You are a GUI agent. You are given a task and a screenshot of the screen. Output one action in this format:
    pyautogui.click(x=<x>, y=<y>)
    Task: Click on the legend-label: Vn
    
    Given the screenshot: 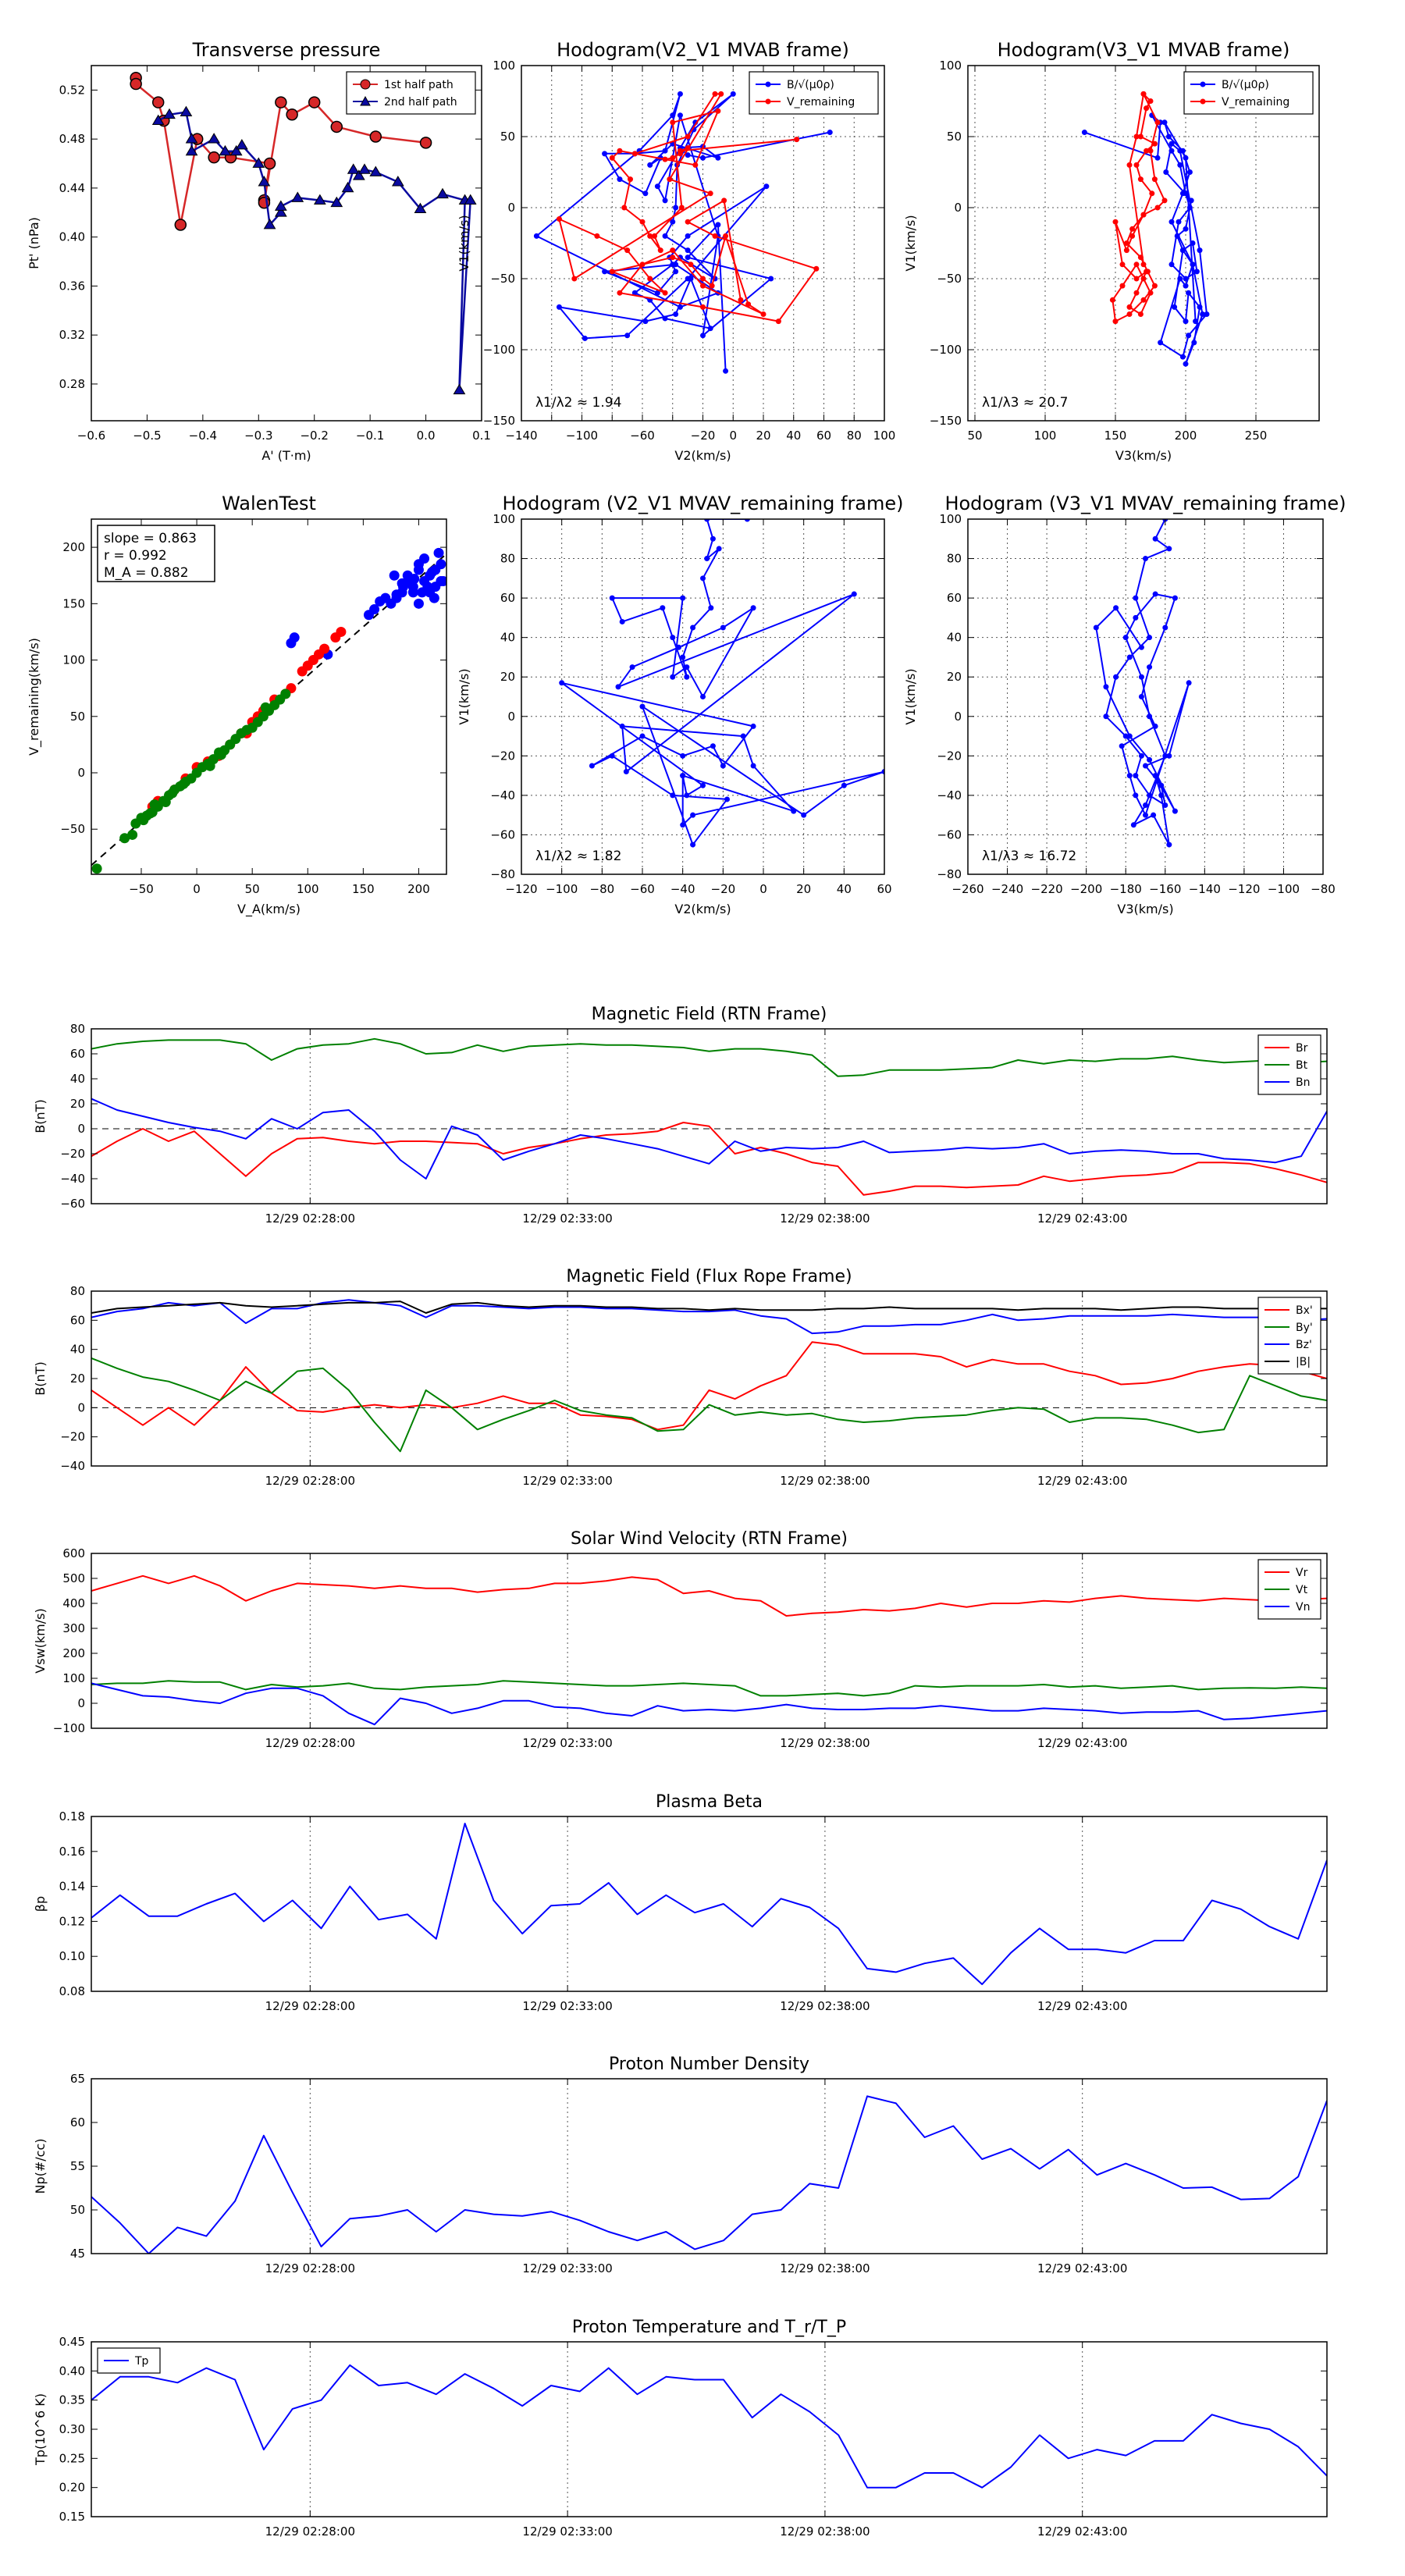 What is the action you would take?
    pyautogui.click(x=1303, y=1607)
    